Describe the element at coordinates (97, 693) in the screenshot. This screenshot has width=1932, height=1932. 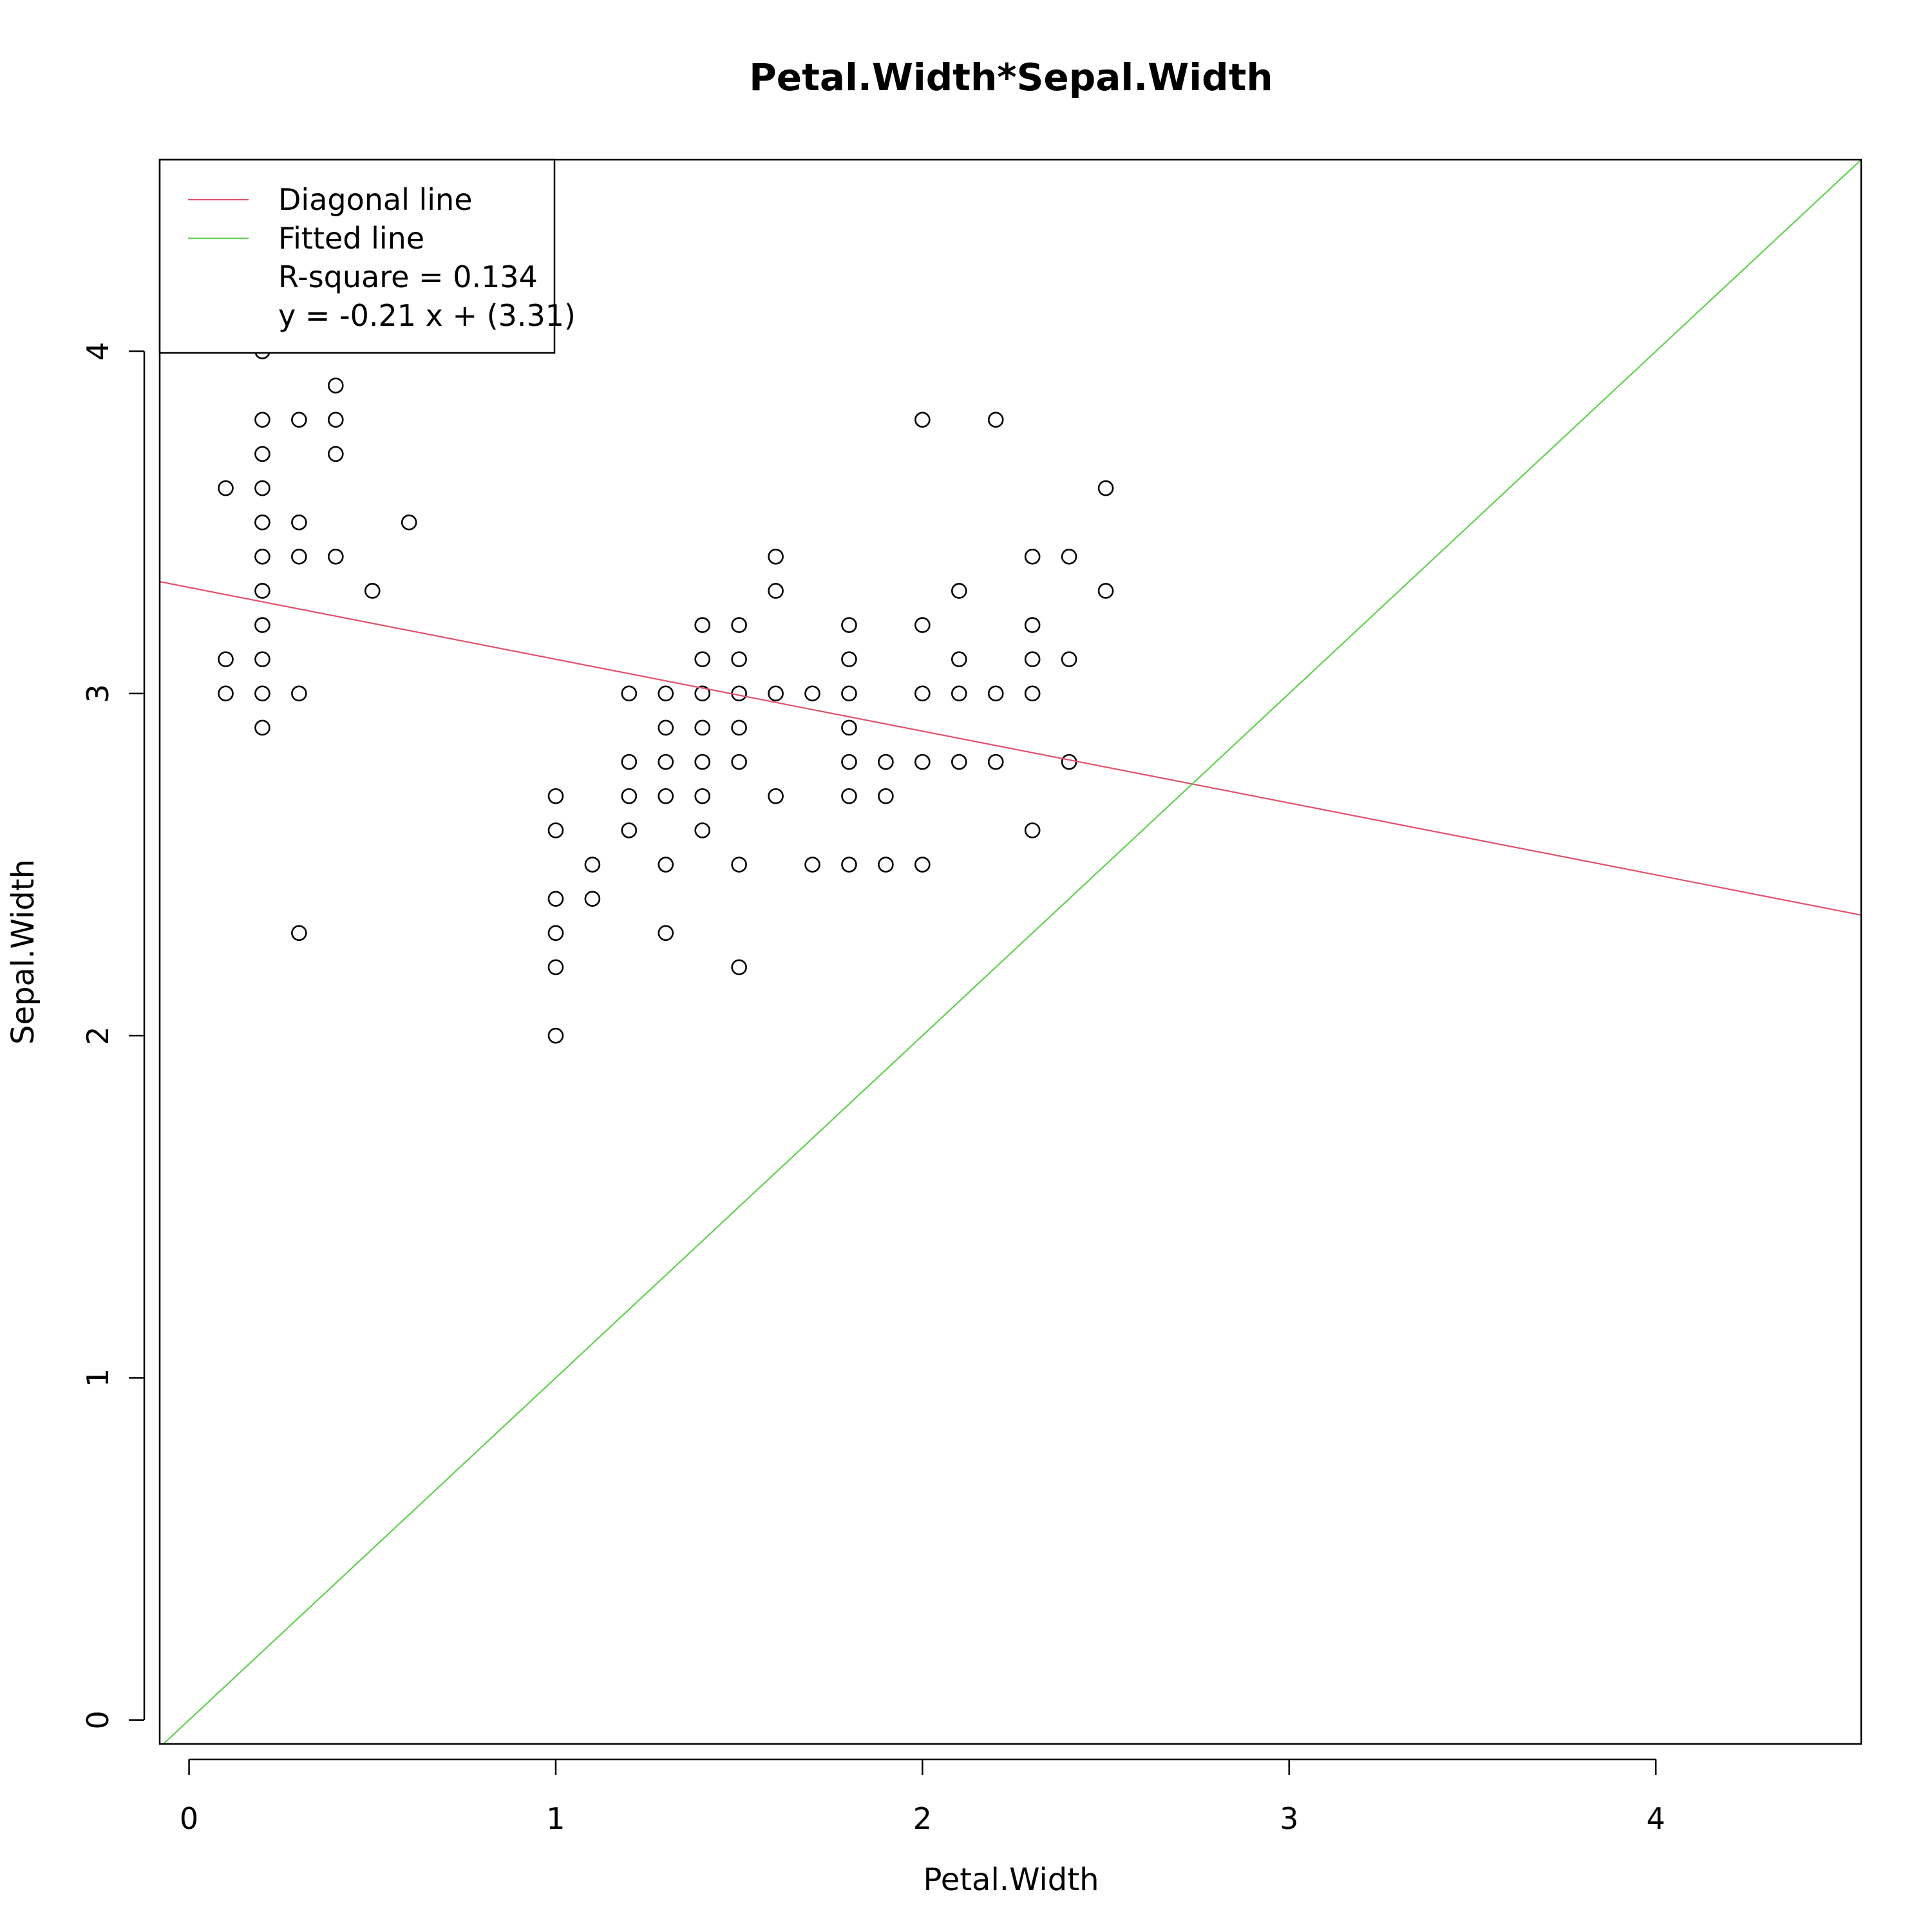
I see `y-tick-label: 3` at that location.